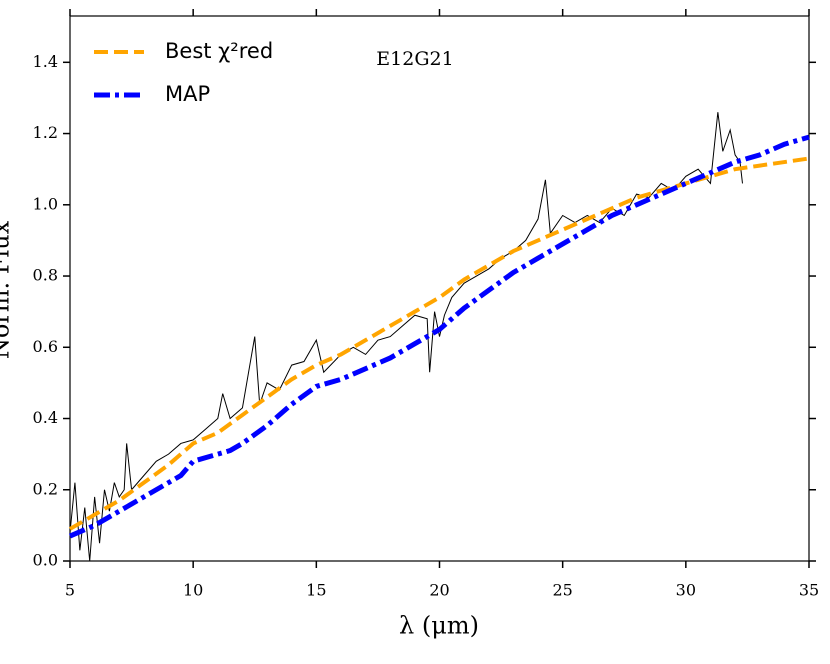 The image size is (830, 664). I want to click on legend-label: MAP, so click(187, 94).